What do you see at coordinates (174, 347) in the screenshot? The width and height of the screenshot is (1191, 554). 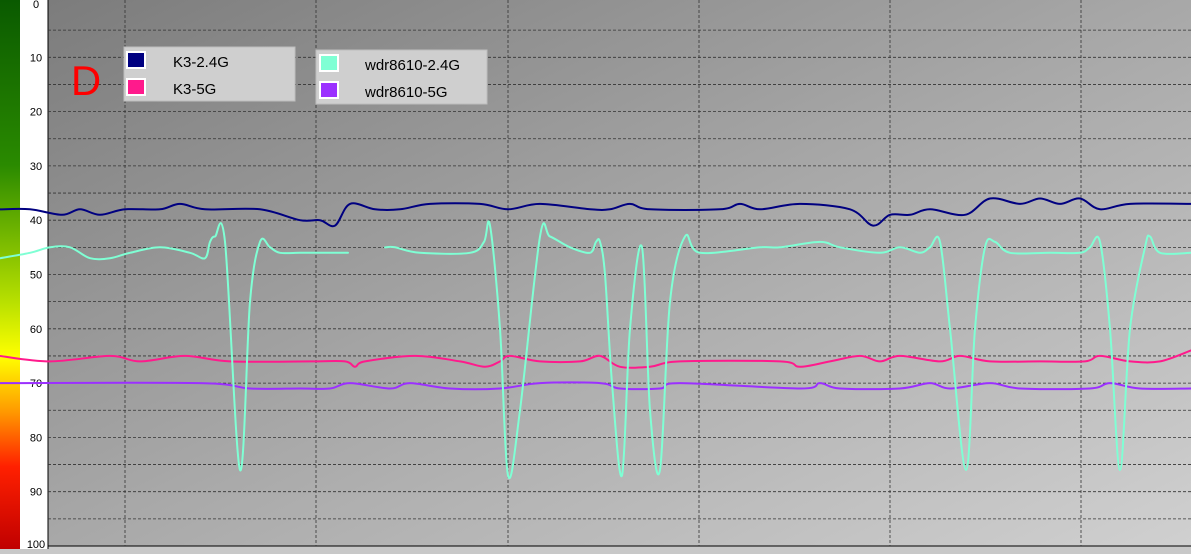 I see `series-line-wdr8610-2-4g` at bounding box center [174, 347].